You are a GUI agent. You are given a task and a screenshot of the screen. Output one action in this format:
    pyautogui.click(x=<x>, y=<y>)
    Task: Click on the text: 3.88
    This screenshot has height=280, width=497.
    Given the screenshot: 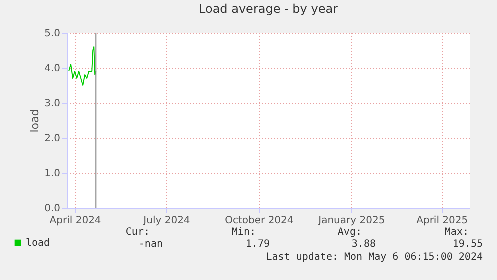 What is the action you would take?
    pyautogui.click(x=364, y=244)
    